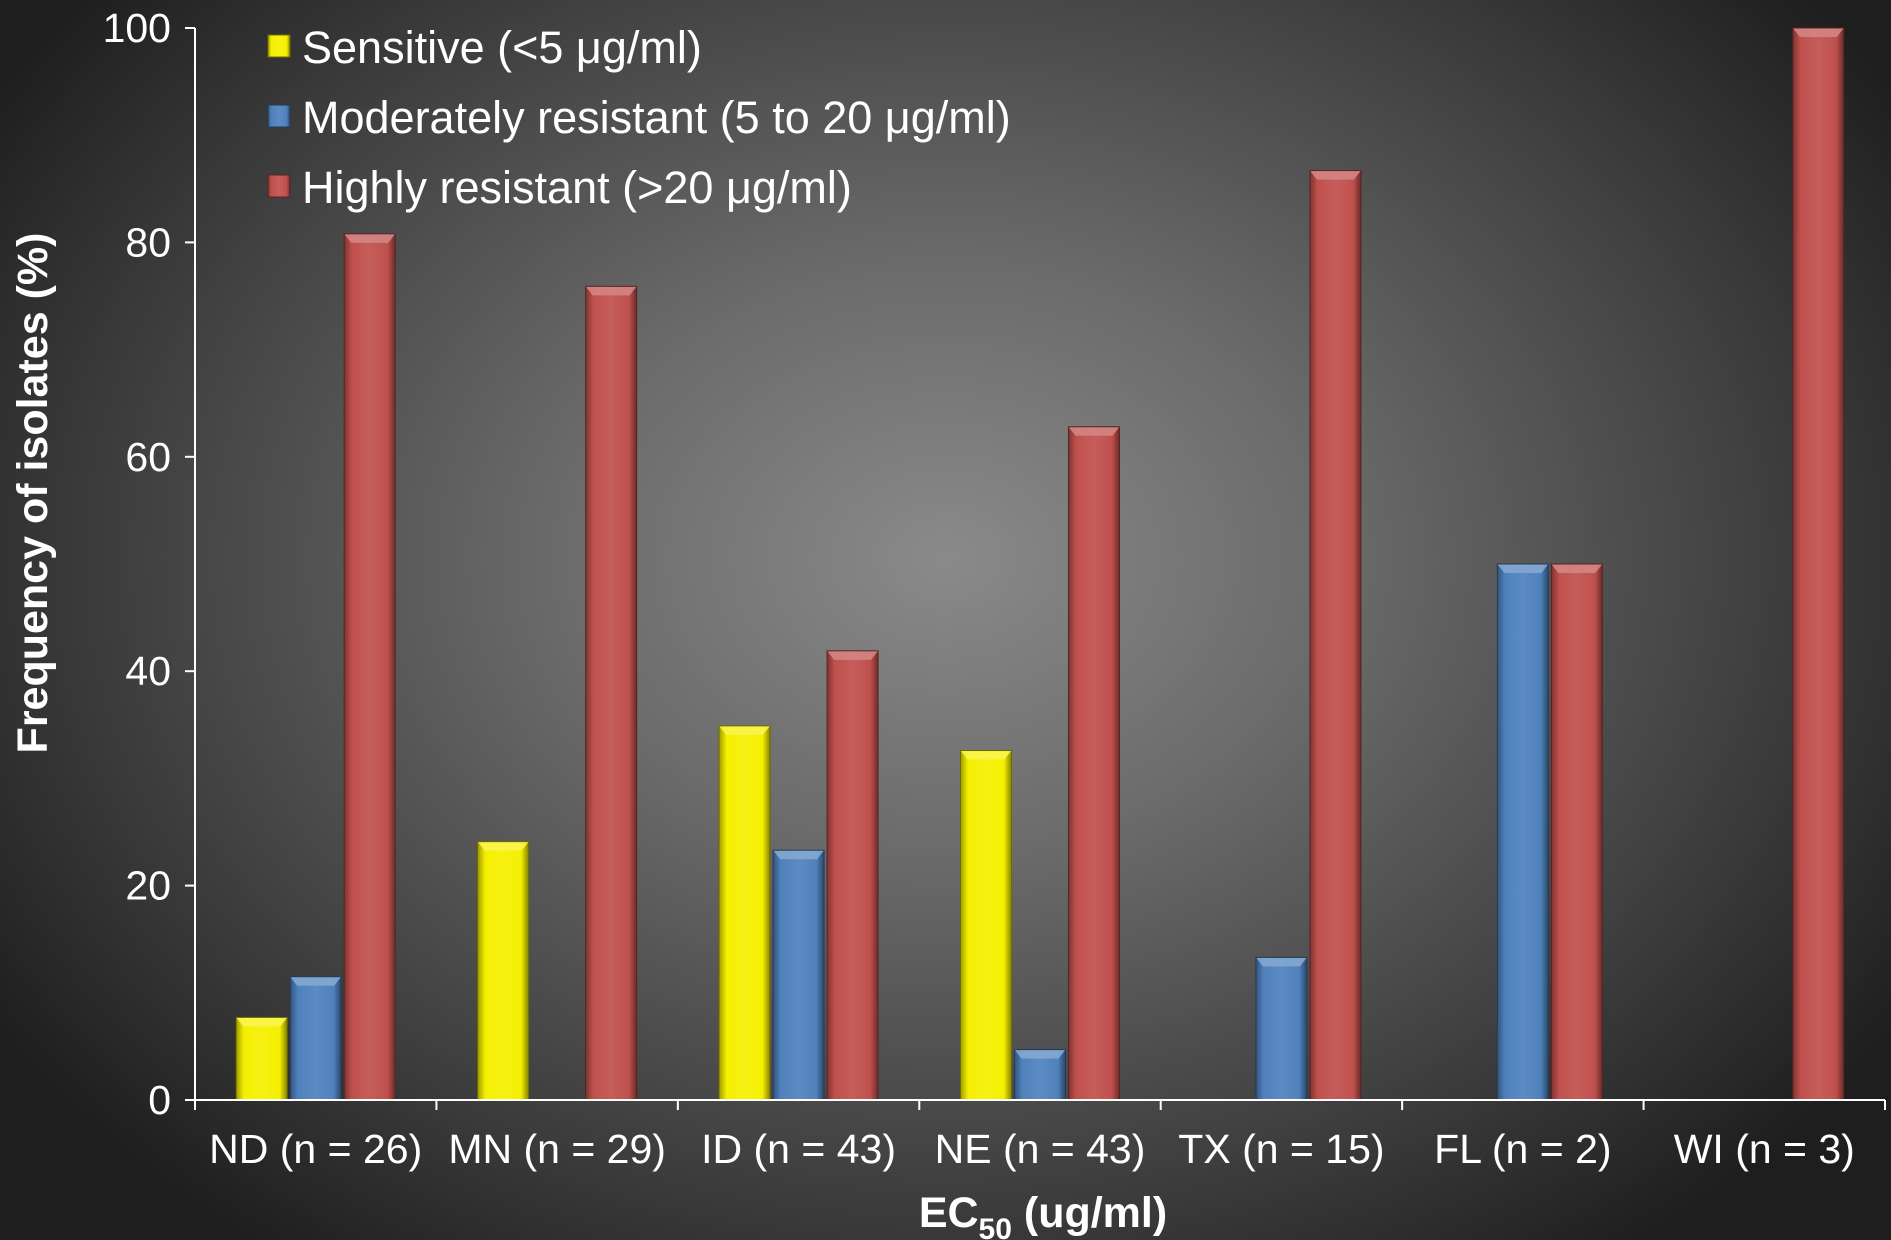  I want to click on x-tick-label: MN (n = 29), so click(557, 1149).